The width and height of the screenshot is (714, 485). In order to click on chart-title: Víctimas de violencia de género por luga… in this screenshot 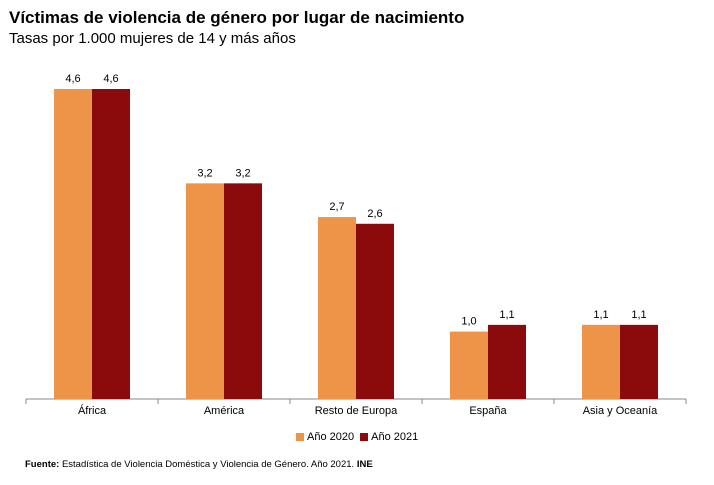, I will do `click(237, 17)`.